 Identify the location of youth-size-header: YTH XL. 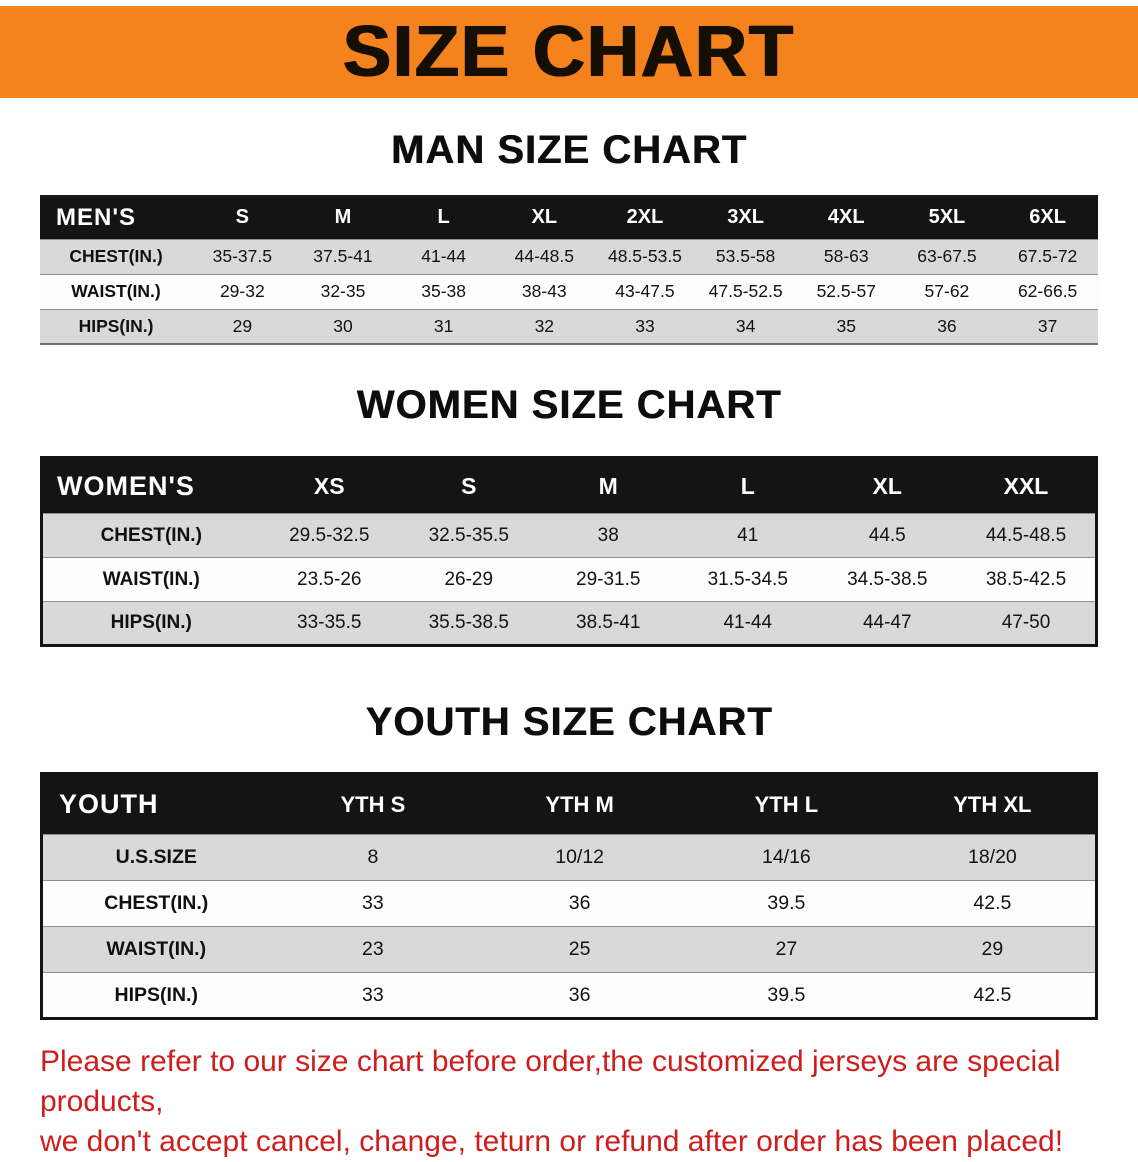
(993, 804).